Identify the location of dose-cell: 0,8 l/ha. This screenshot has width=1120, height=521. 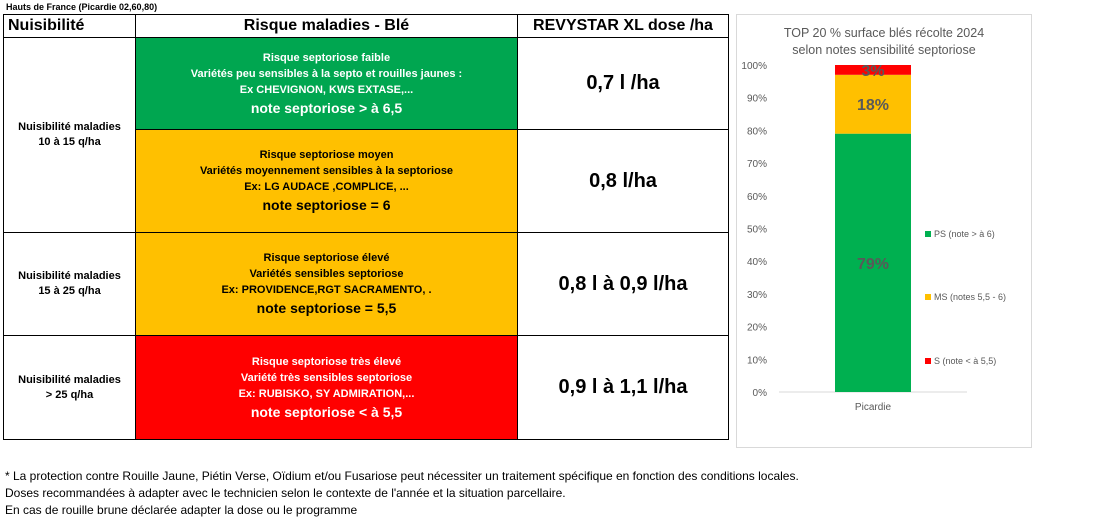
(623, 181).